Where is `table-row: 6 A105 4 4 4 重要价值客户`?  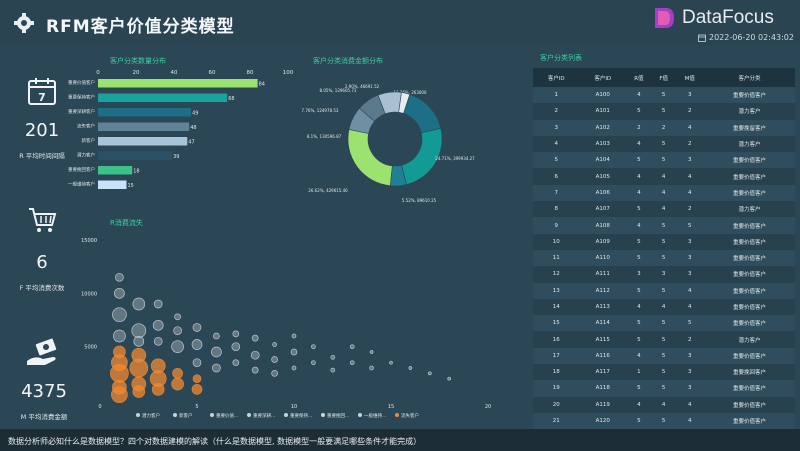
table-row: 6 A105 4 4 4 重要价值客户 is located at coordinates (664, 176).